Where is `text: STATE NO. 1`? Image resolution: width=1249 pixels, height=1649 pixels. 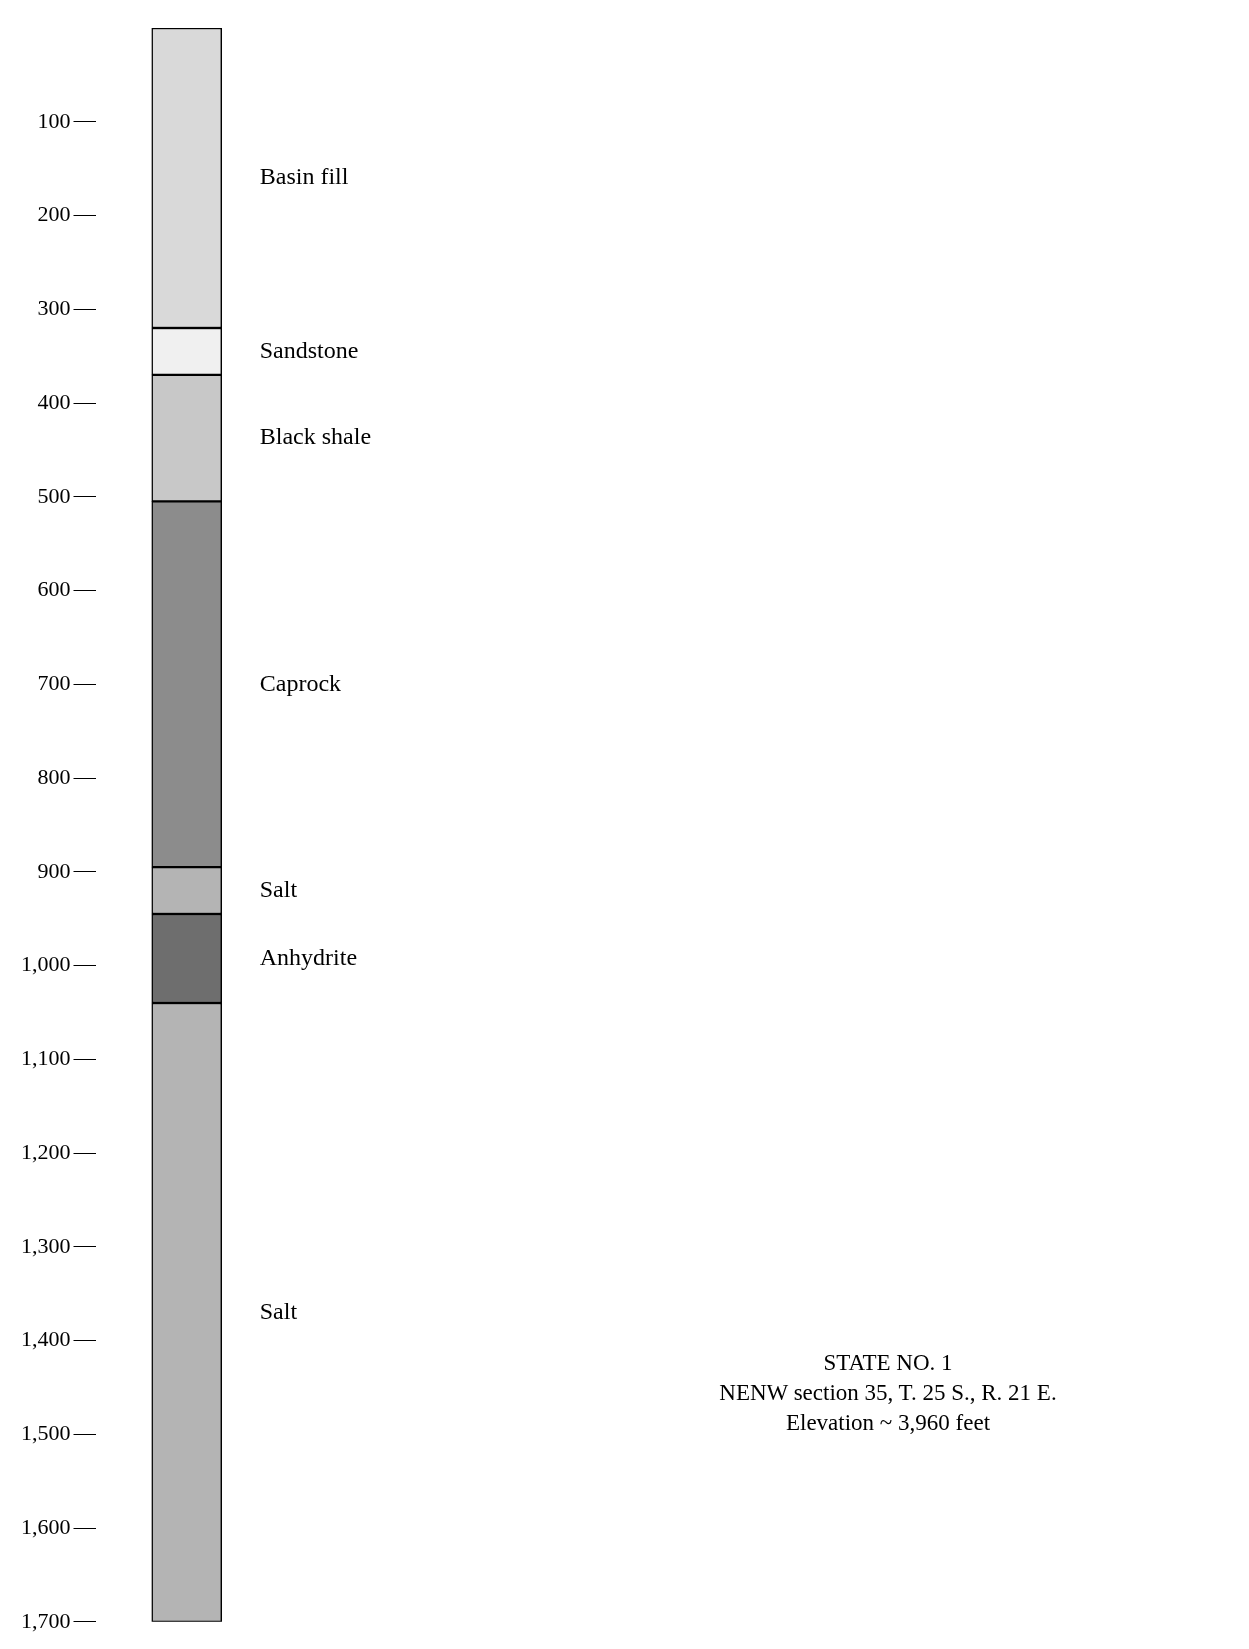
text: STATE NO. 1 is located at coordinates (888, 1363).